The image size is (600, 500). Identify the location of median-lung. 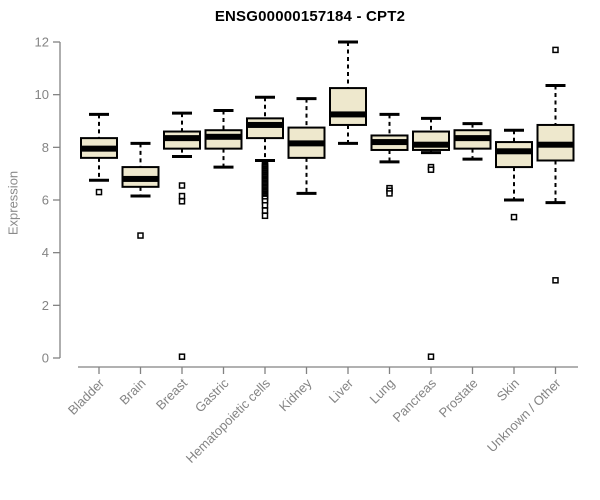
(389, 142).